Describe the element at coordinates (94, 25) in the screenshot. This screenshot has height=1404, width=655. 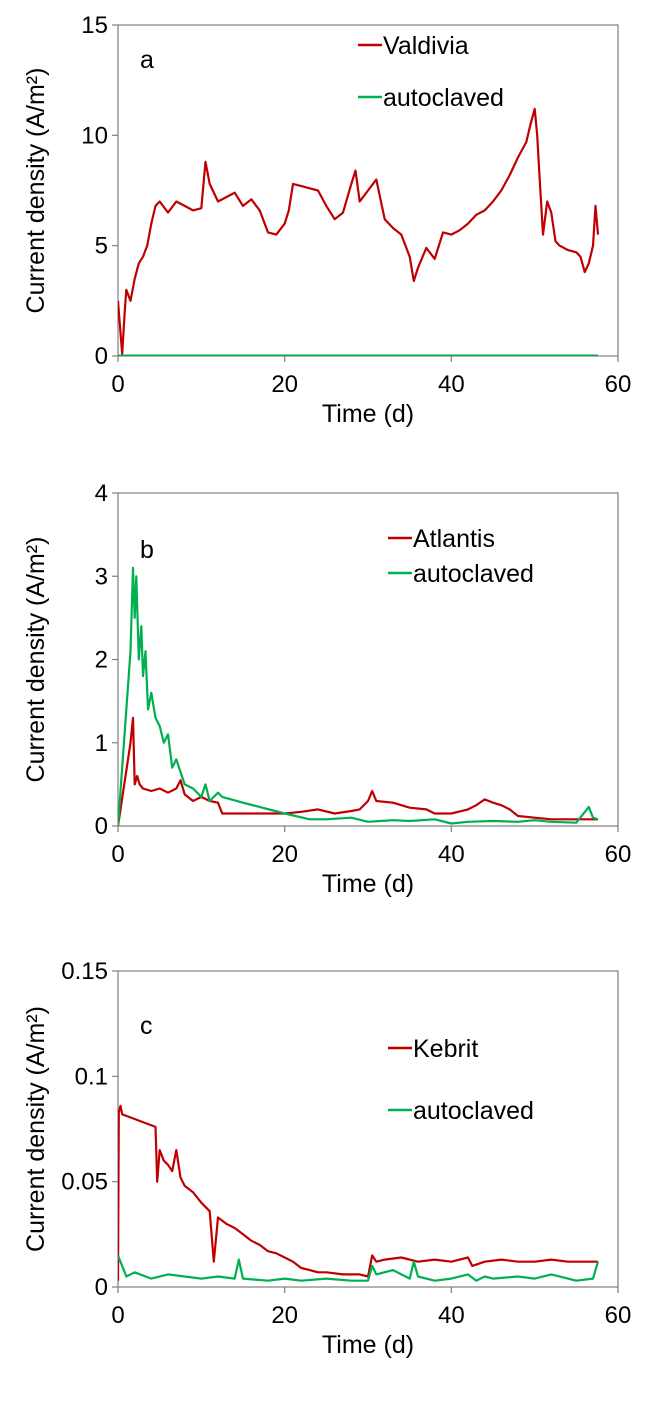
I see `y-tick-label: 15` at that location.